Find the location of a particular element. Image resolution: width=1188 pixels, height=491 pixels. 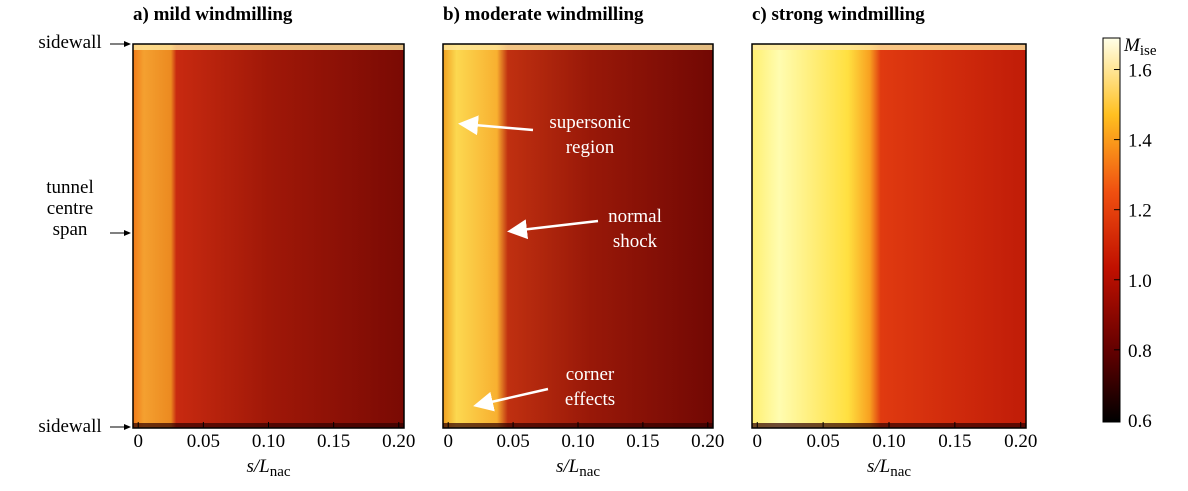

colorbar-tick-label: 1.2 is located at coordinates (1140, 211).